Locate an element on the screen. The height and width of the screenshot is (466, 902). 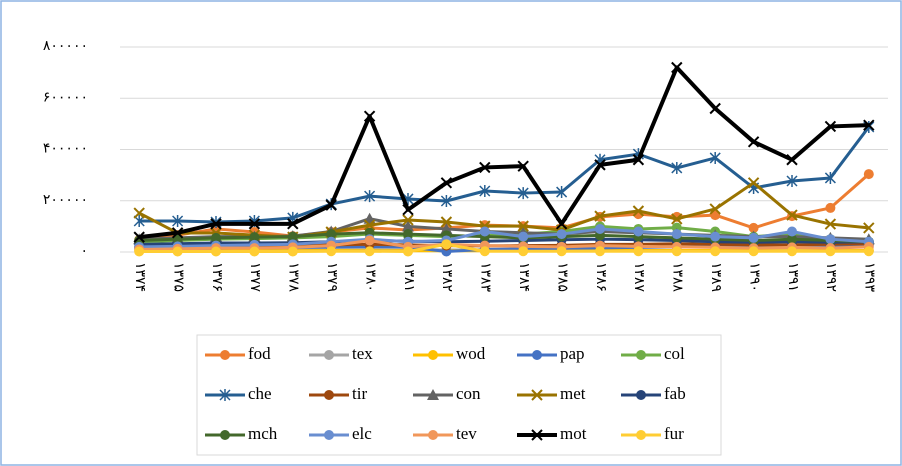
legend-label: pap is located at coordinates (572, 353).